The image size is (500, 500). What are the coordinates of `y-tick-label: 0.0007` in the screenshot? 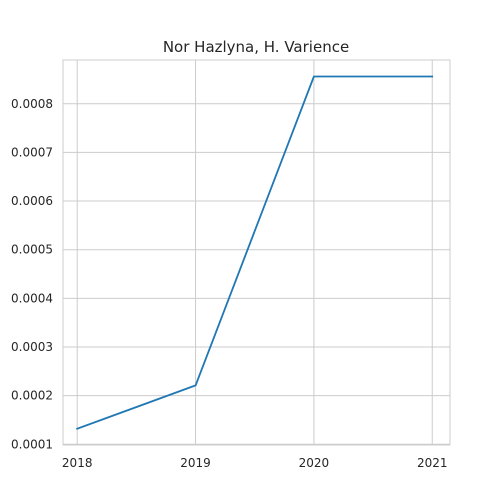 It's located at (32, 152).